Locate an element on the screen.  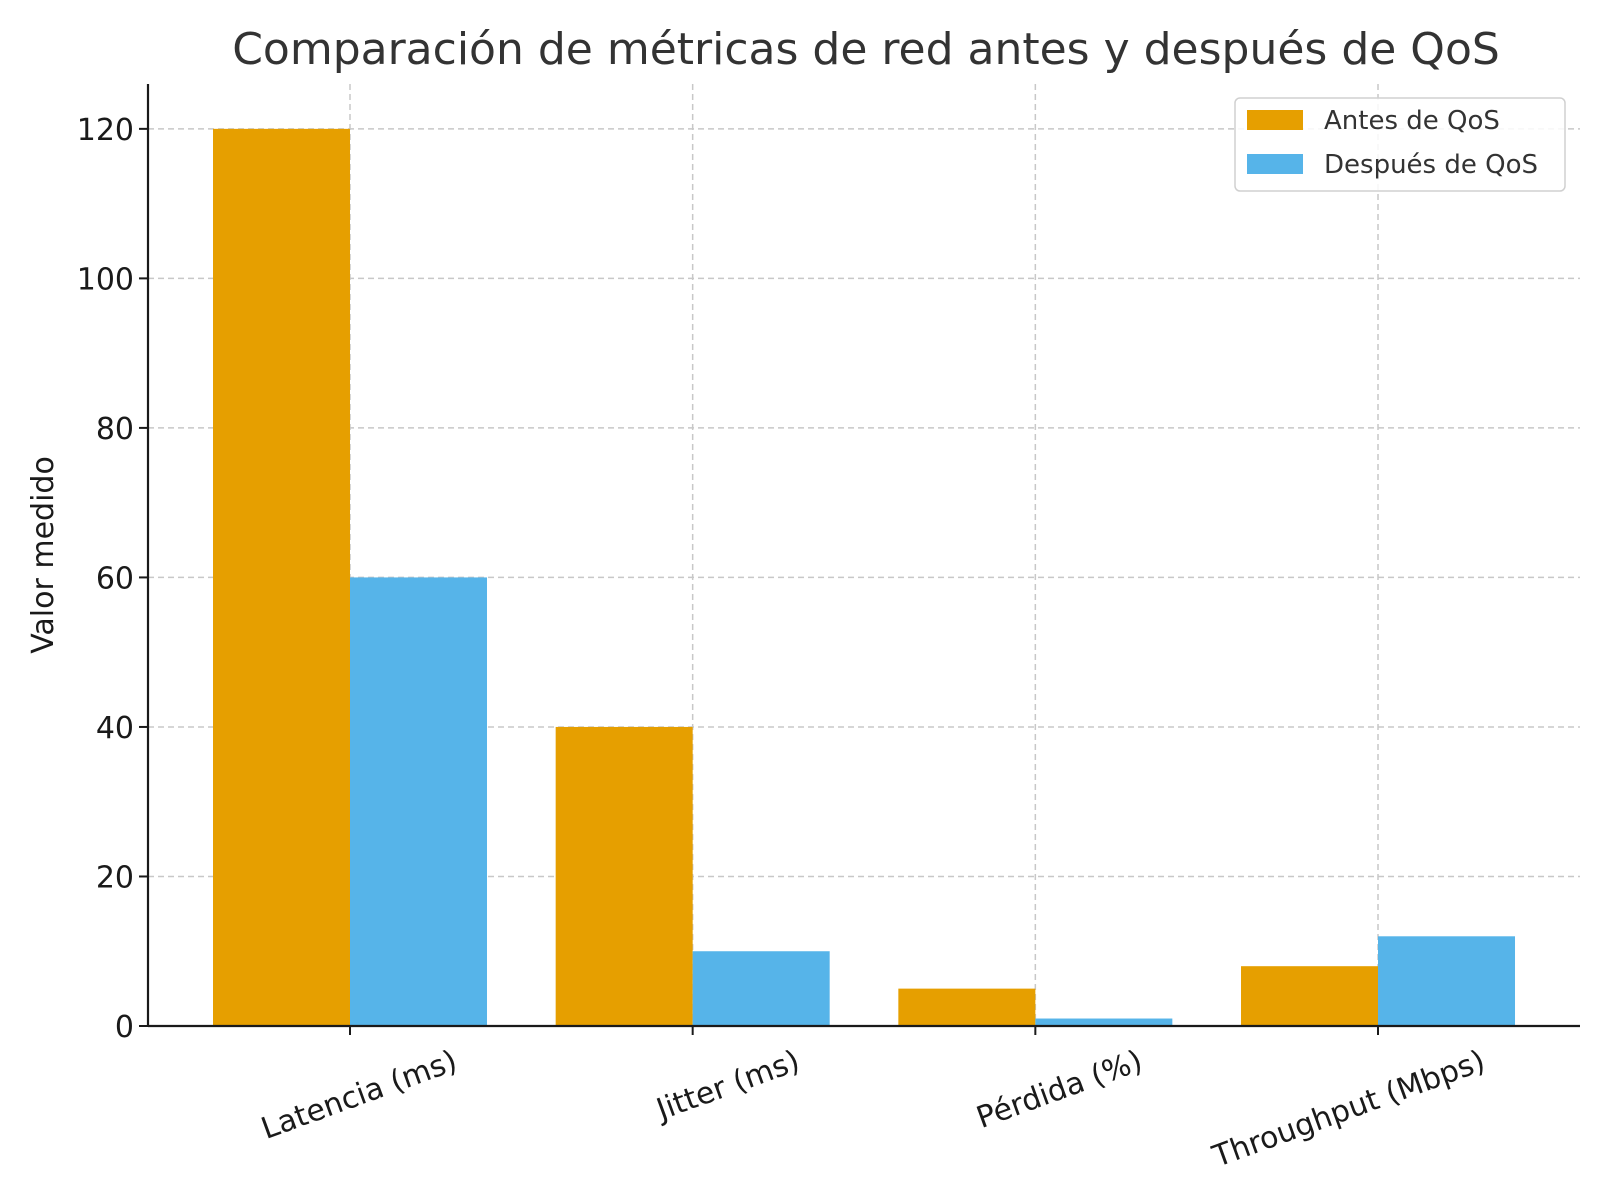
y-axis-label: Valor medido is located at coordinates (43, 555).